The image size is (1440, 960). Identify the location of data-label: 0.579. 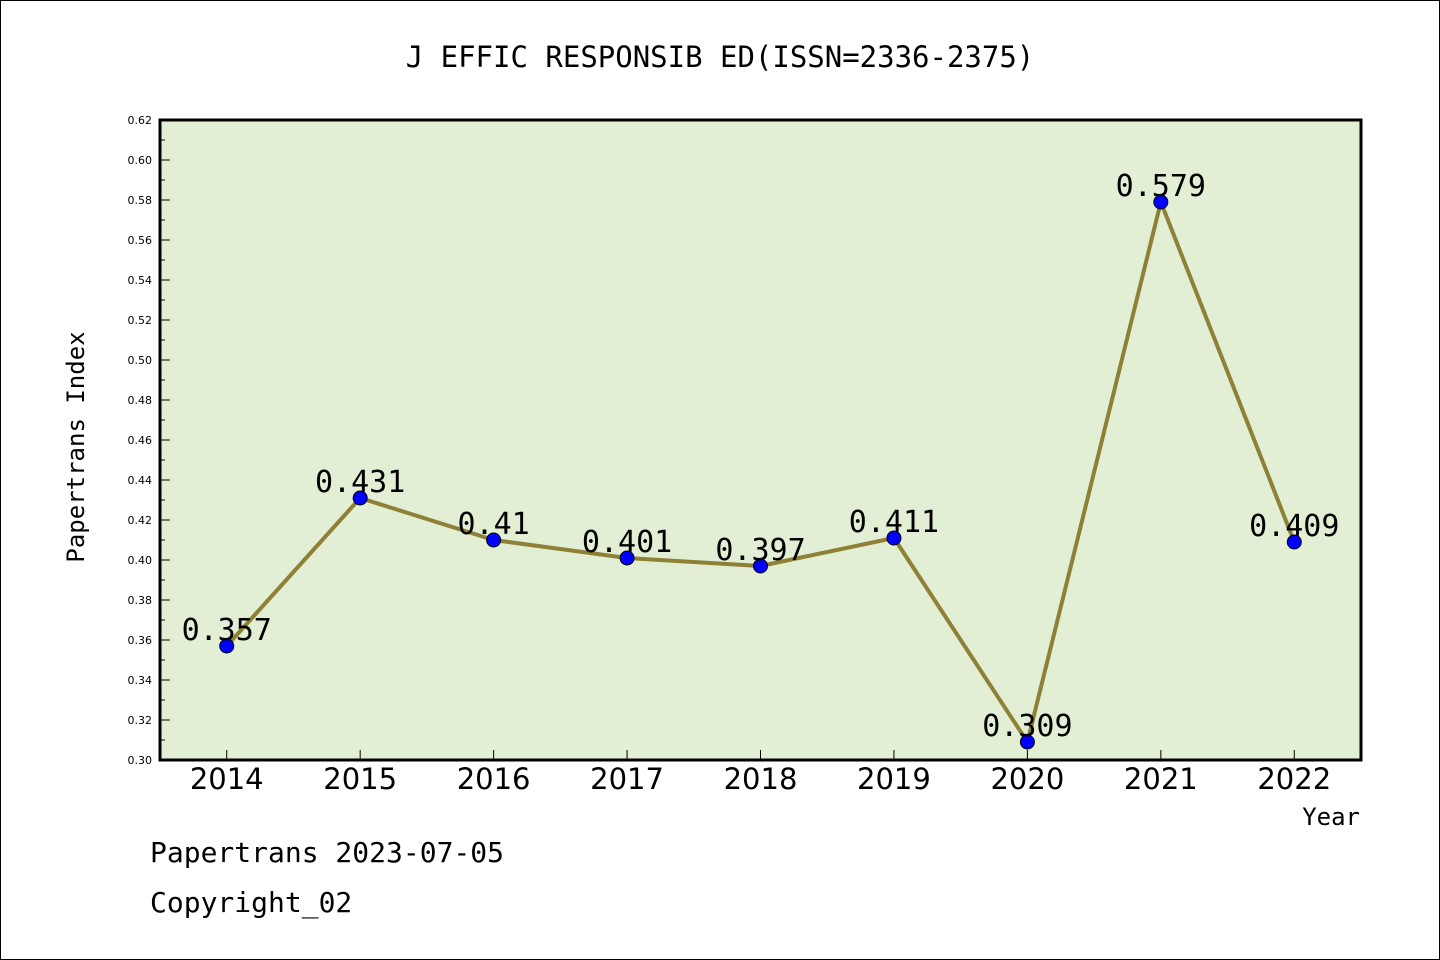
(1161, 186).